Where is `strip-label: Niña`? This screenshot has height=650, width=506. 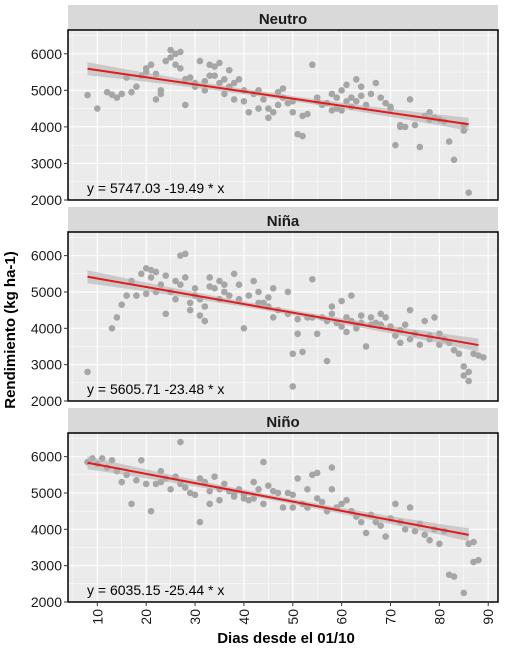 strip-label: Niña is located at coordinates (283, 221).